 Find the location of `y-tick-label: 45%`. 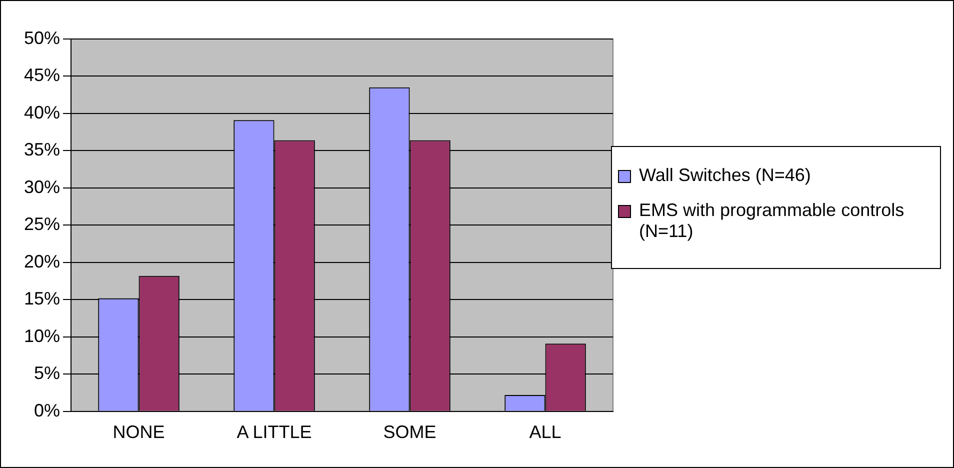

y-tick-label: 45% is located at coordinates (42, 75).